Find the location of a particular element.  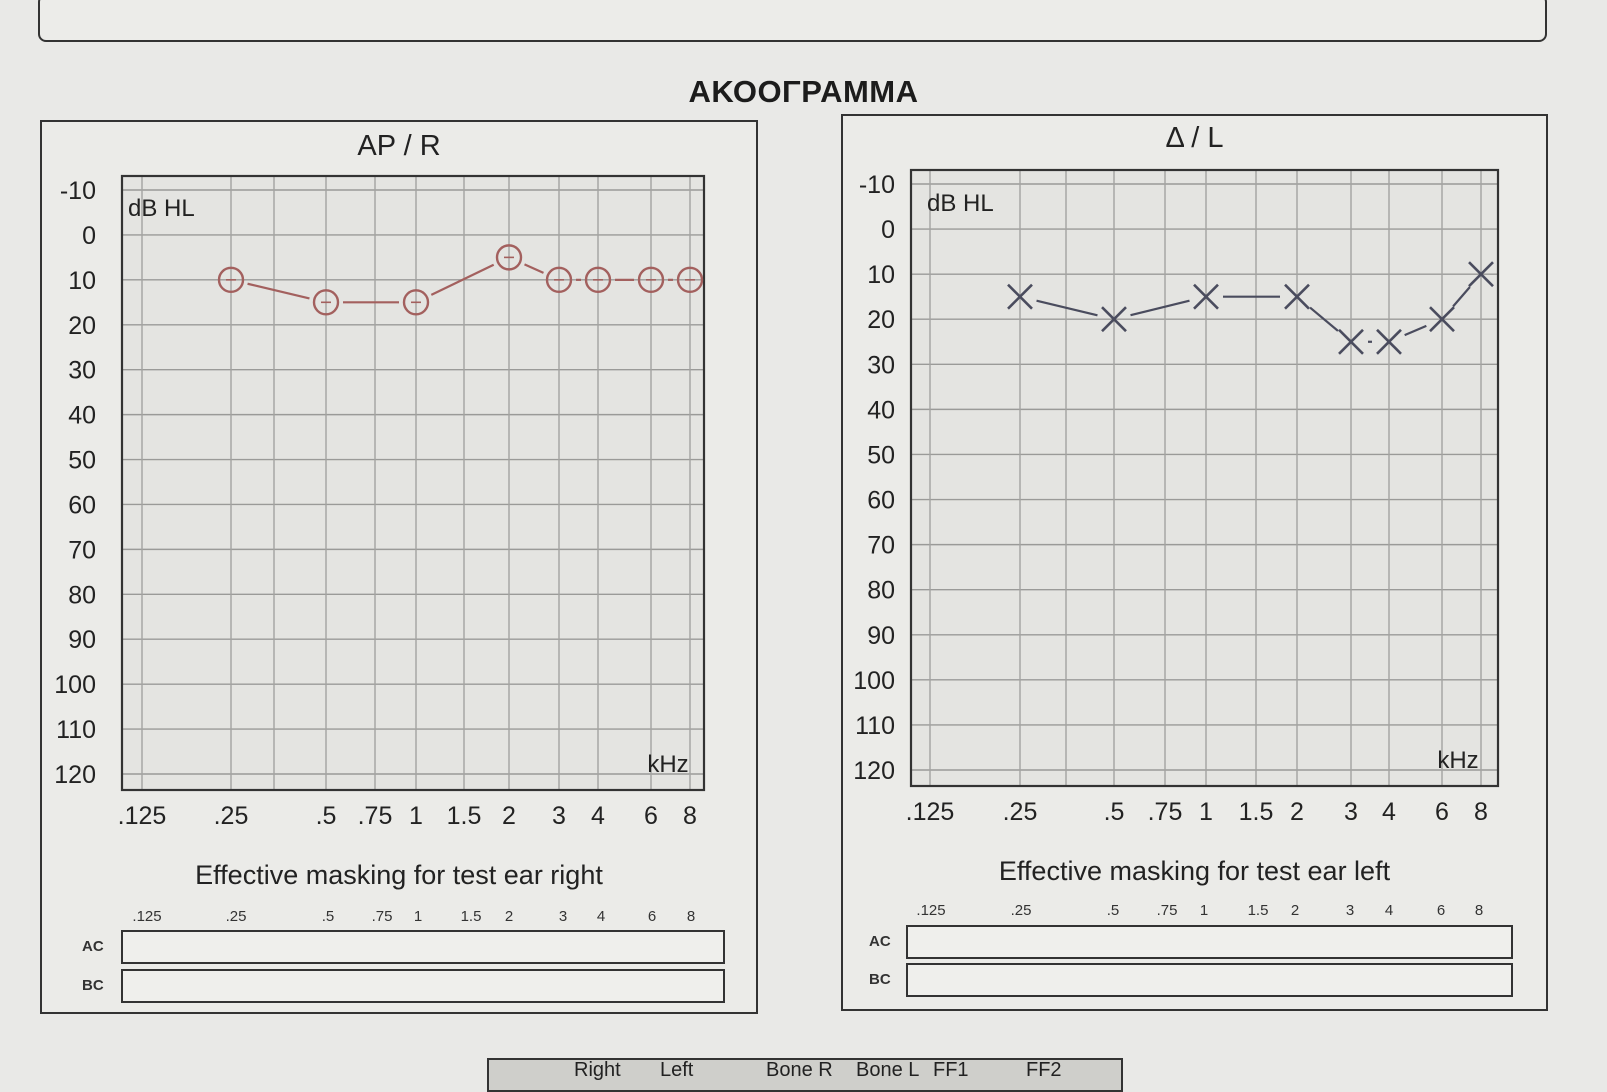

page-title: ΑΚΟΟΓΡΑΜΜΑ is located at coordinates (803, 91).